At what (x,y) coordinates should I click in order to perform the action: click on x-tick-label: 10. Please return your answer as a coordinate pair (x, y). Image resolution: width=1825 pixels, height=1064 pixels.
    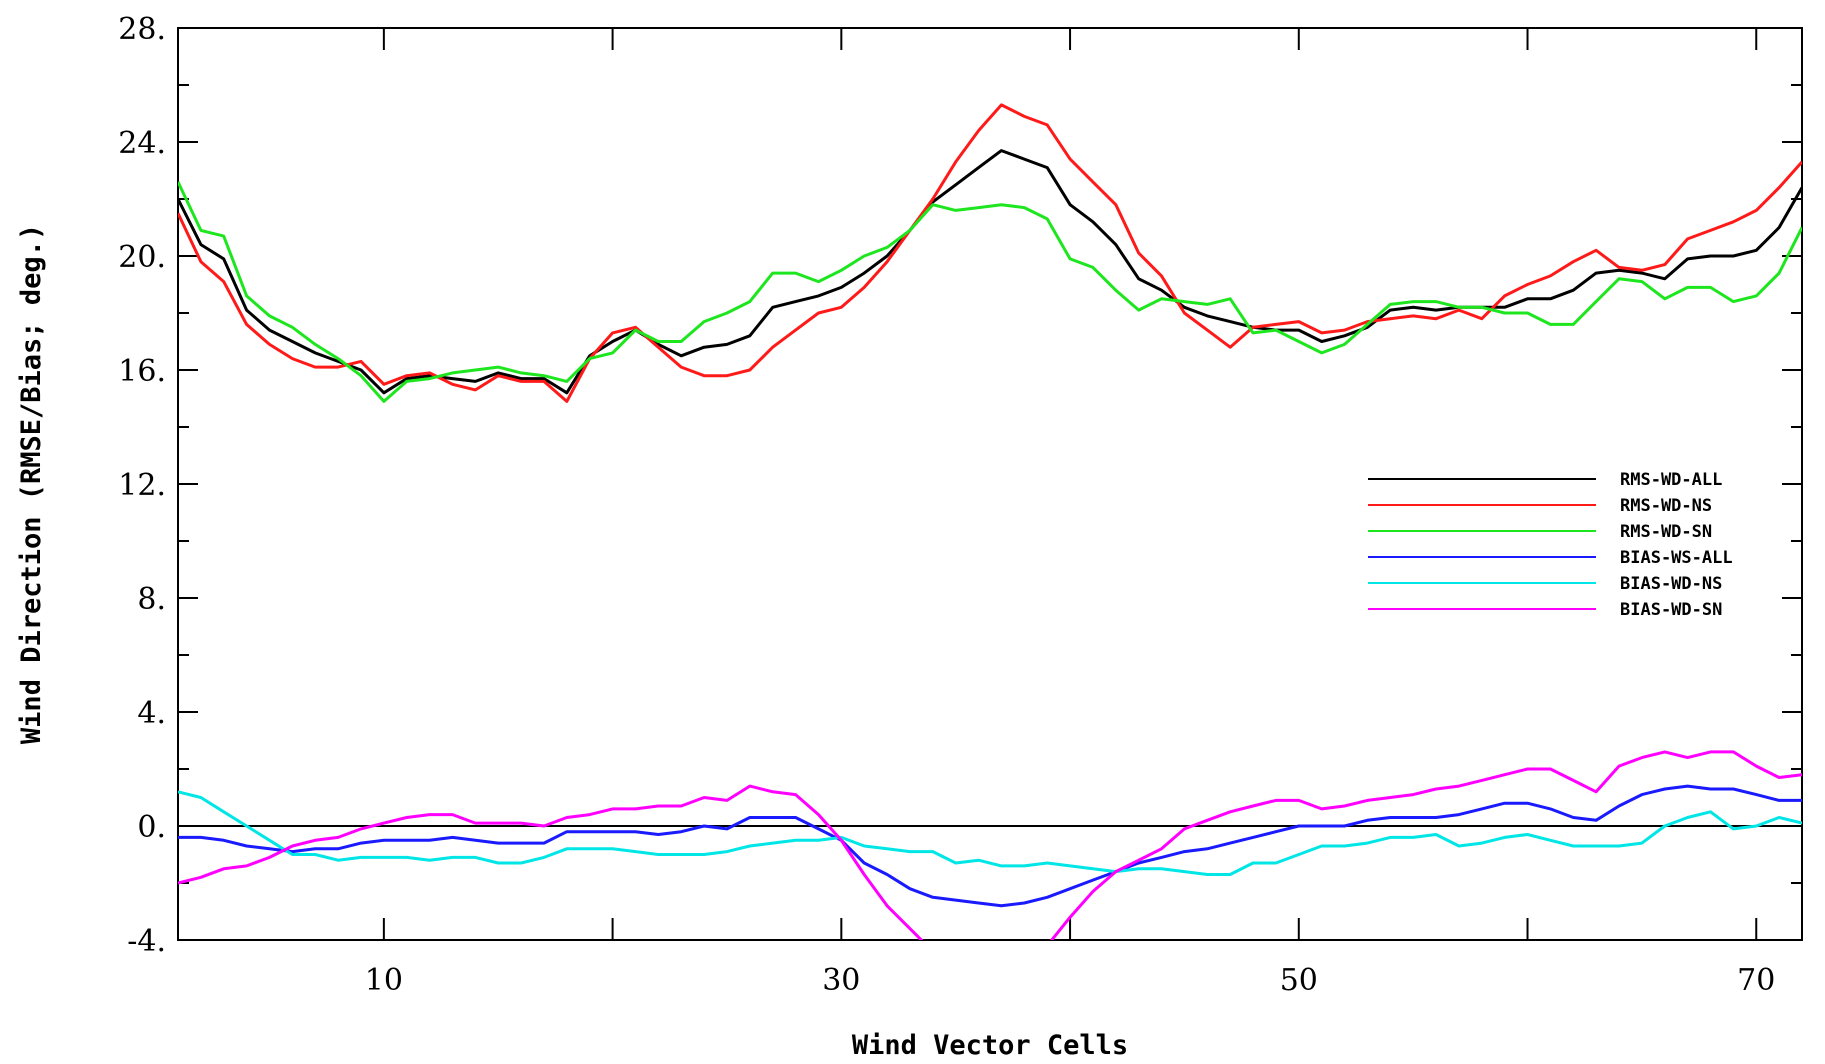
    Looking at the image, I should click on (384, 980).